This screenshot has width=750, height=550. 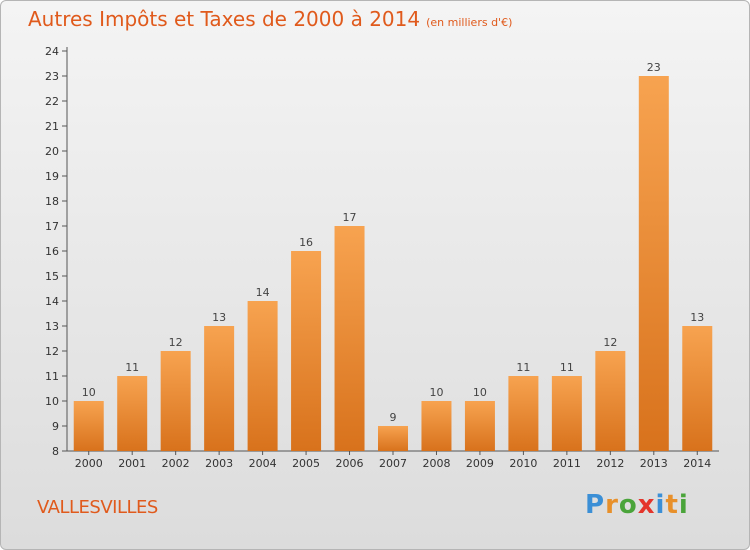 I want to click on y-tick-label: 9, so click(x=55, y=426).